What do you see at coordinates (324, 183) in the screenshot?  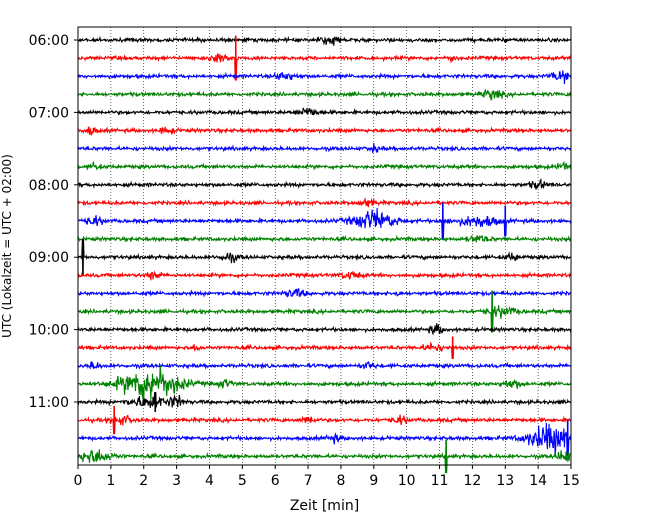 I see `trace-08:00` at bounding box center [324, 183].